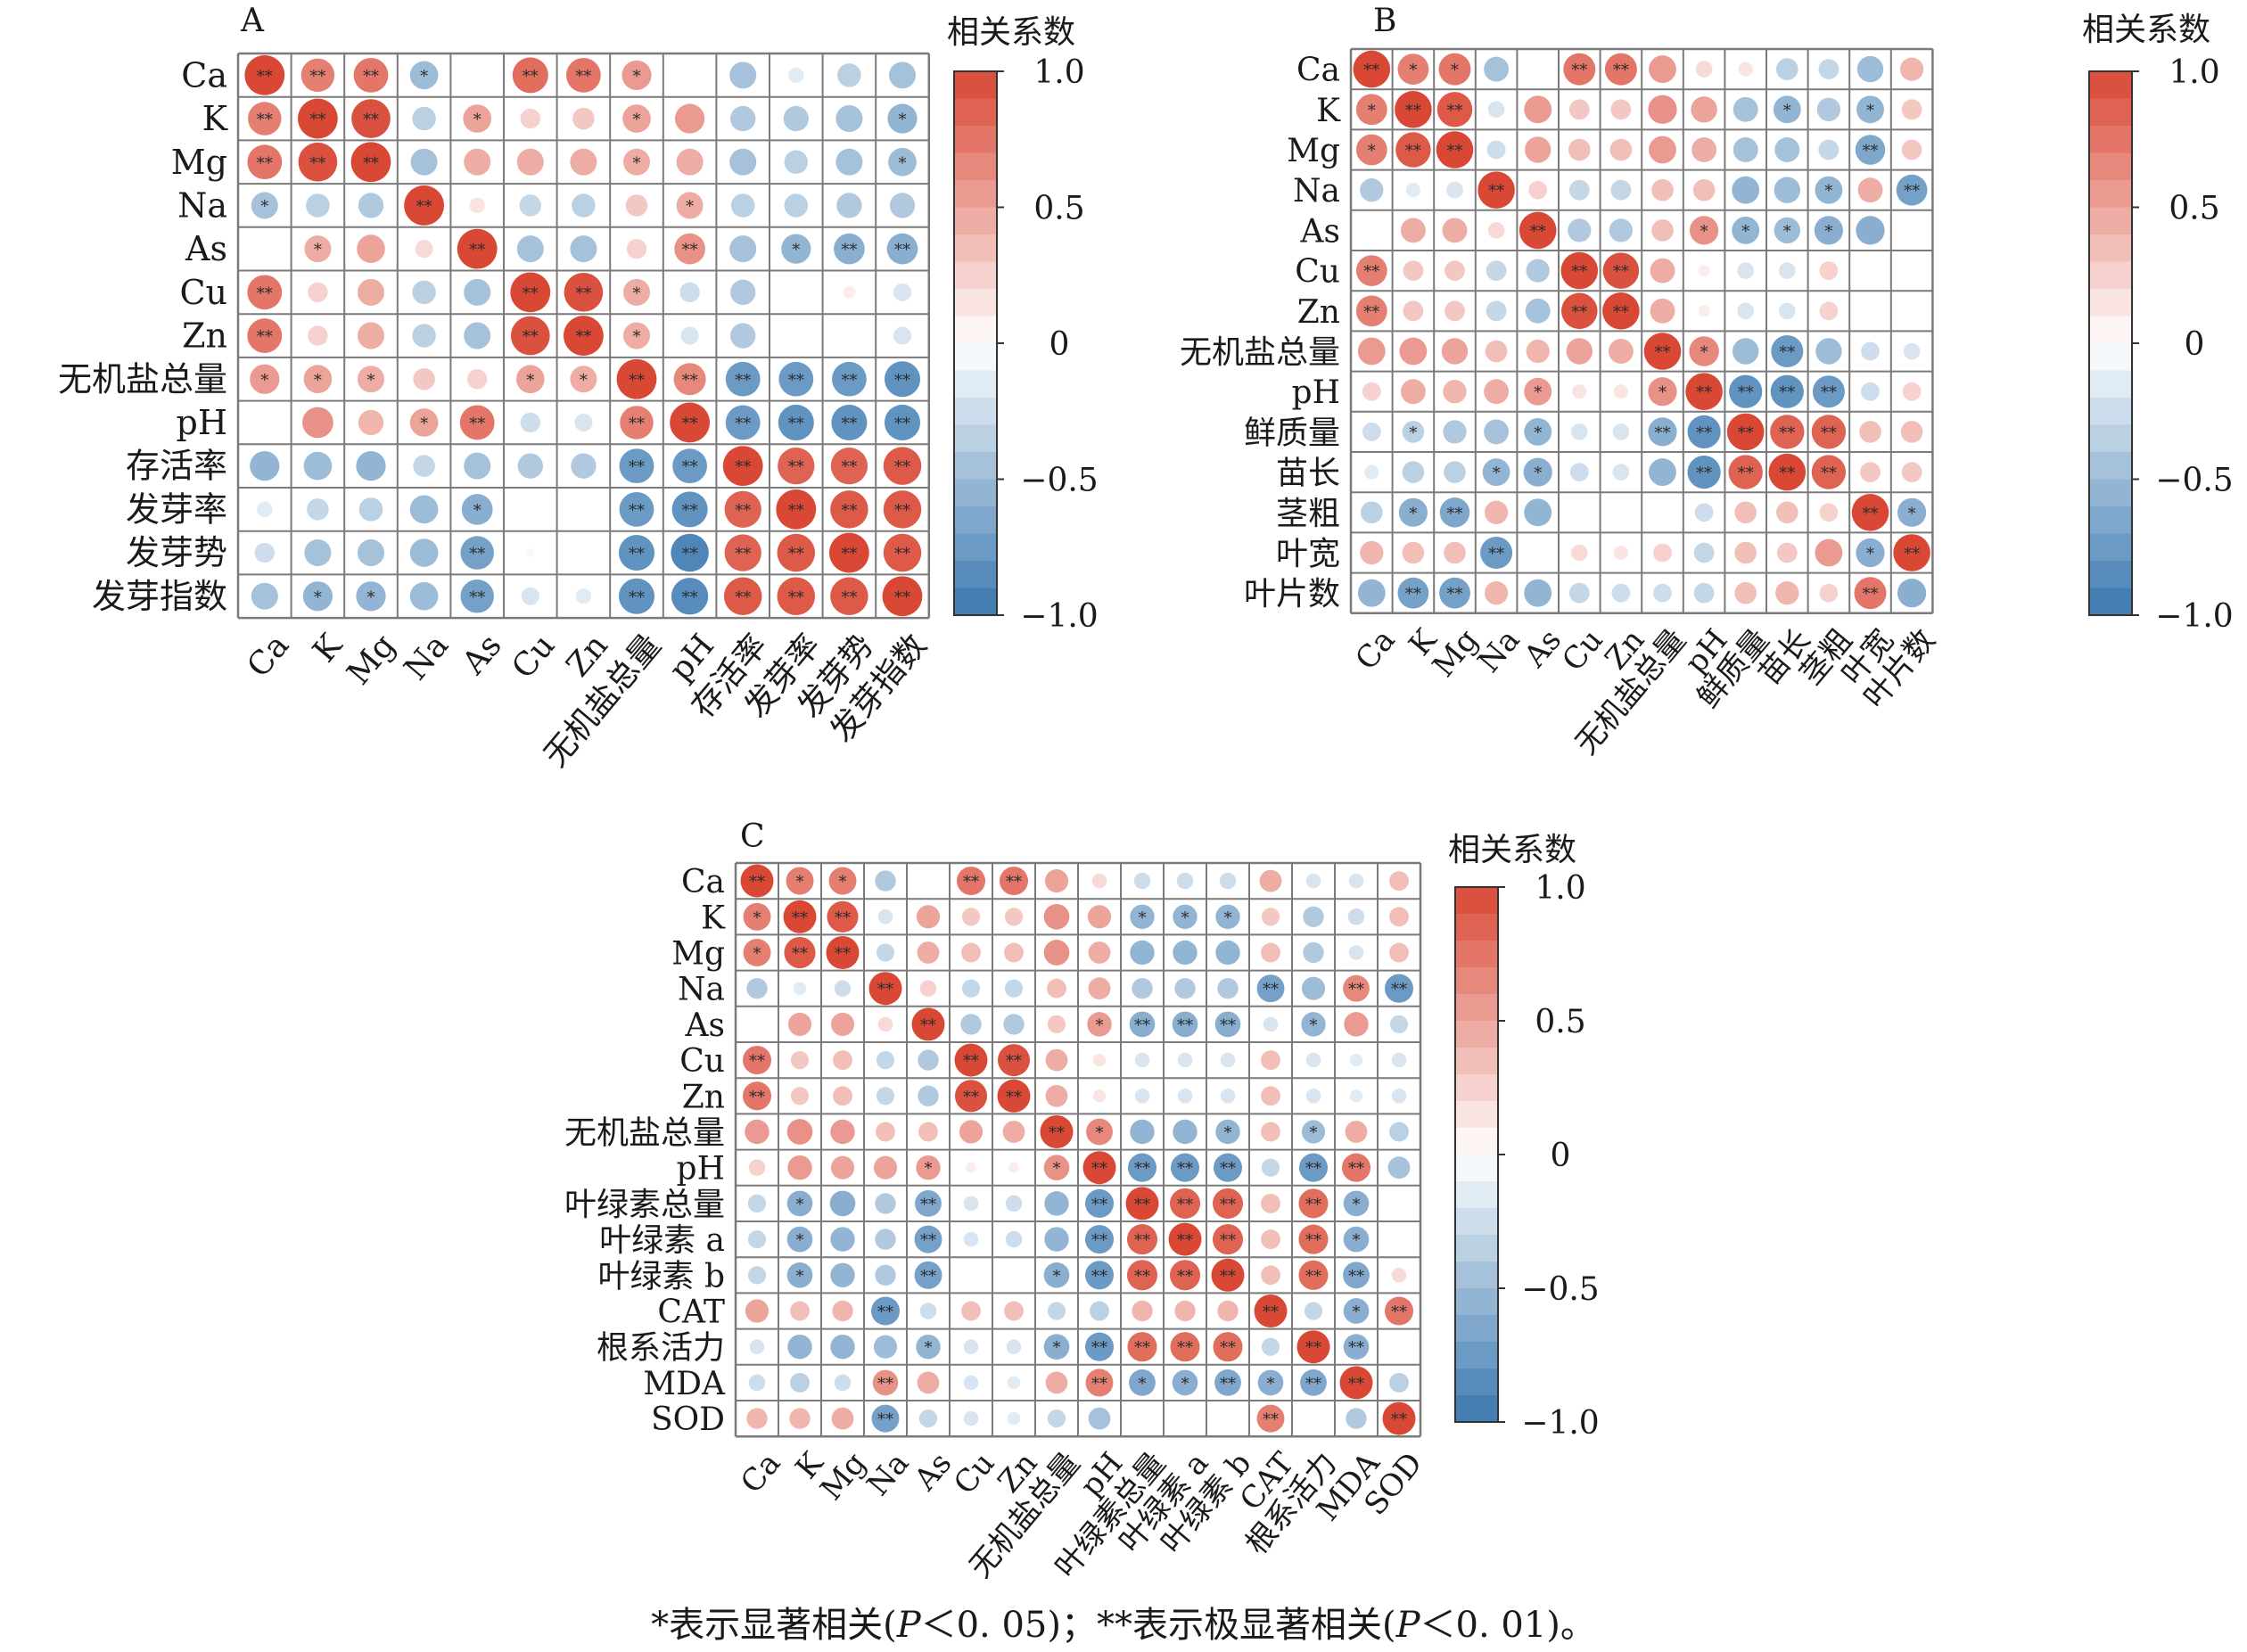 This screenshot has width=2247, height=1652. What do you see at coordinates (701, 1169) in the screenshot?
I see `row-label: pH` at bounding box center [701, 1169].